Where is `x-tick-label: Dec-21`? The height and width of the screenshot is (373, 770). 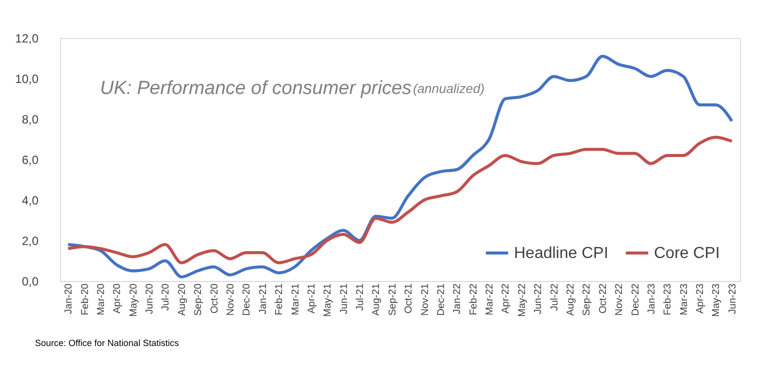 x-tick-label: Dec-21 is located at coordinates (441, 299).